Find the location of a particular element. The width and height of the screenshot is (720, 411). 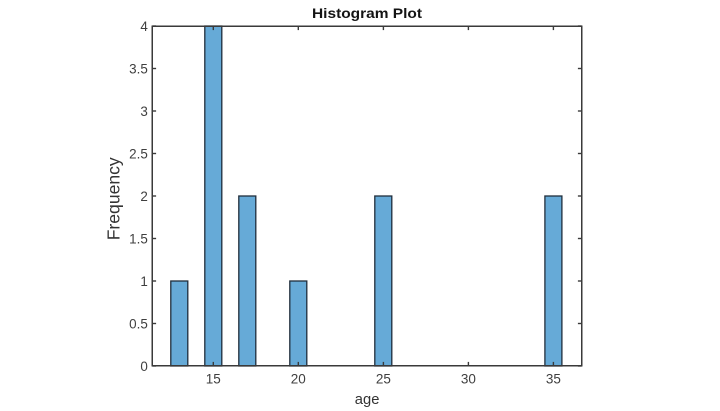

svg-text: Histogram Plot is located at coordinates (367, 13).